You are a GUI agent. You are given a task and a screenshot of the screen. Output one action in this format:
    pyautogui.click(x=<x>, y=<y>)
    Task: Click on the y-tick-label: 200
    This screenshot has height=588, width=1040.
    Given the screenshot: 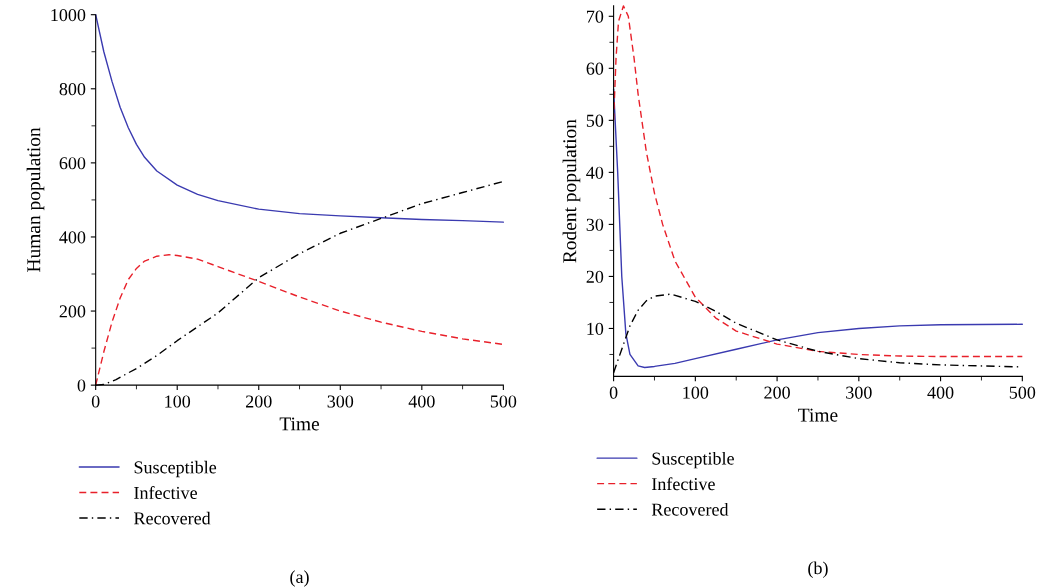 What is the action you would take?
    pyautogui.click(x=72, y=311)
    